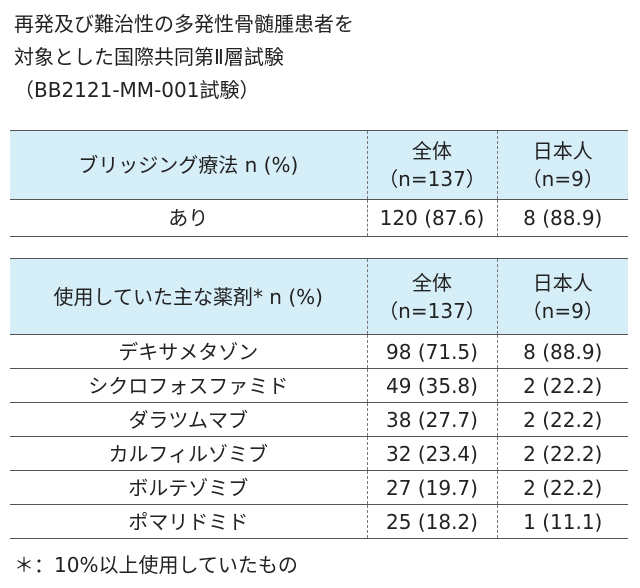 This screenshot has width=640, height=588. Describe the element at coordinates (431, 419) in the screenshot. I see `cell: 38 (27.7)` at that location.